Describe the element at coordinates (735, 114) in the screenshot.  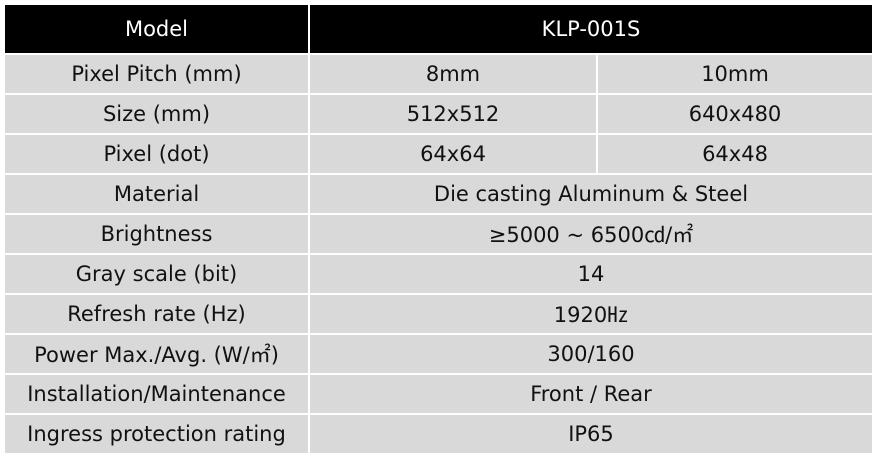
I see `row-value: 640x480` at that location.